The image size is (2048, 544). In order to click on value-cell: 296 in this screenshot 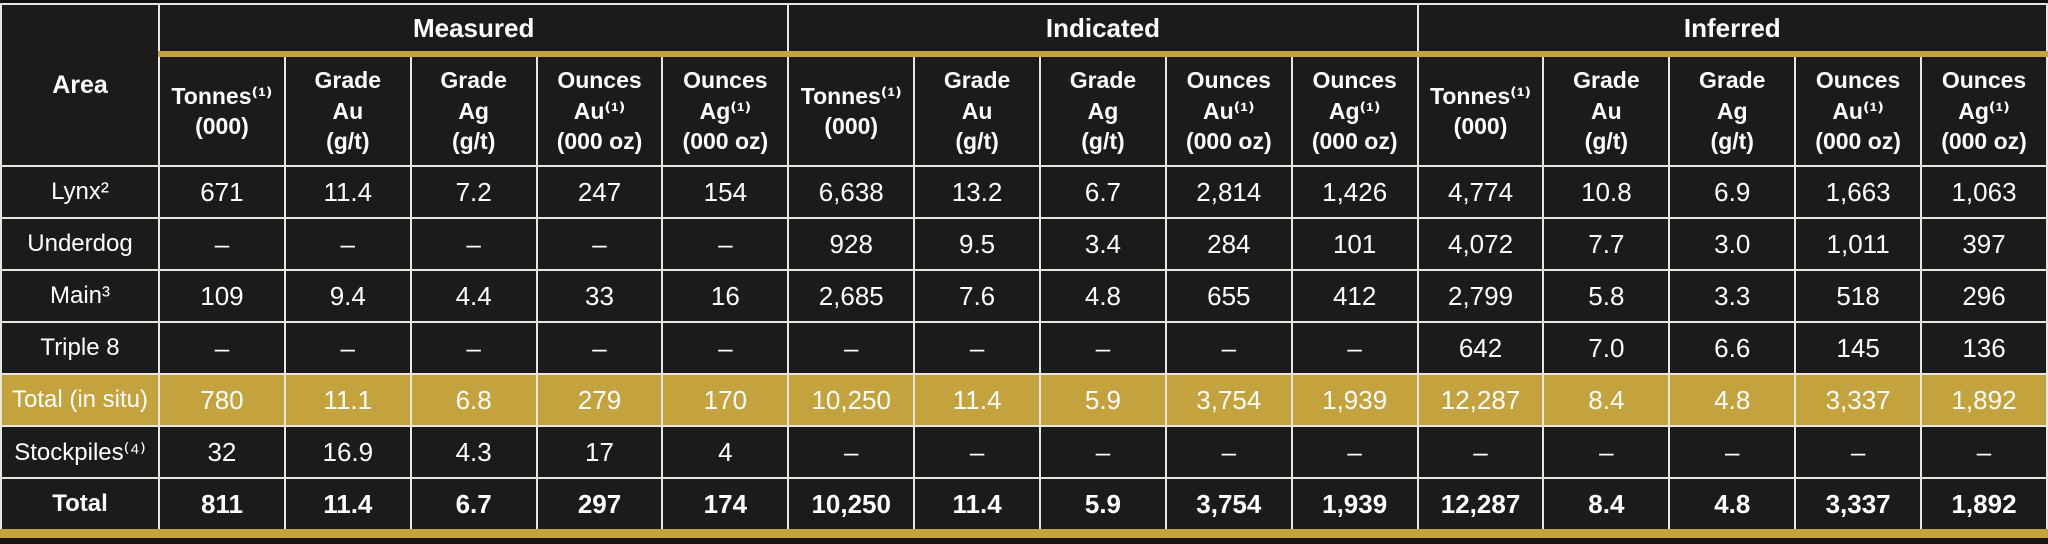, I will do `click(1984, 296)`.